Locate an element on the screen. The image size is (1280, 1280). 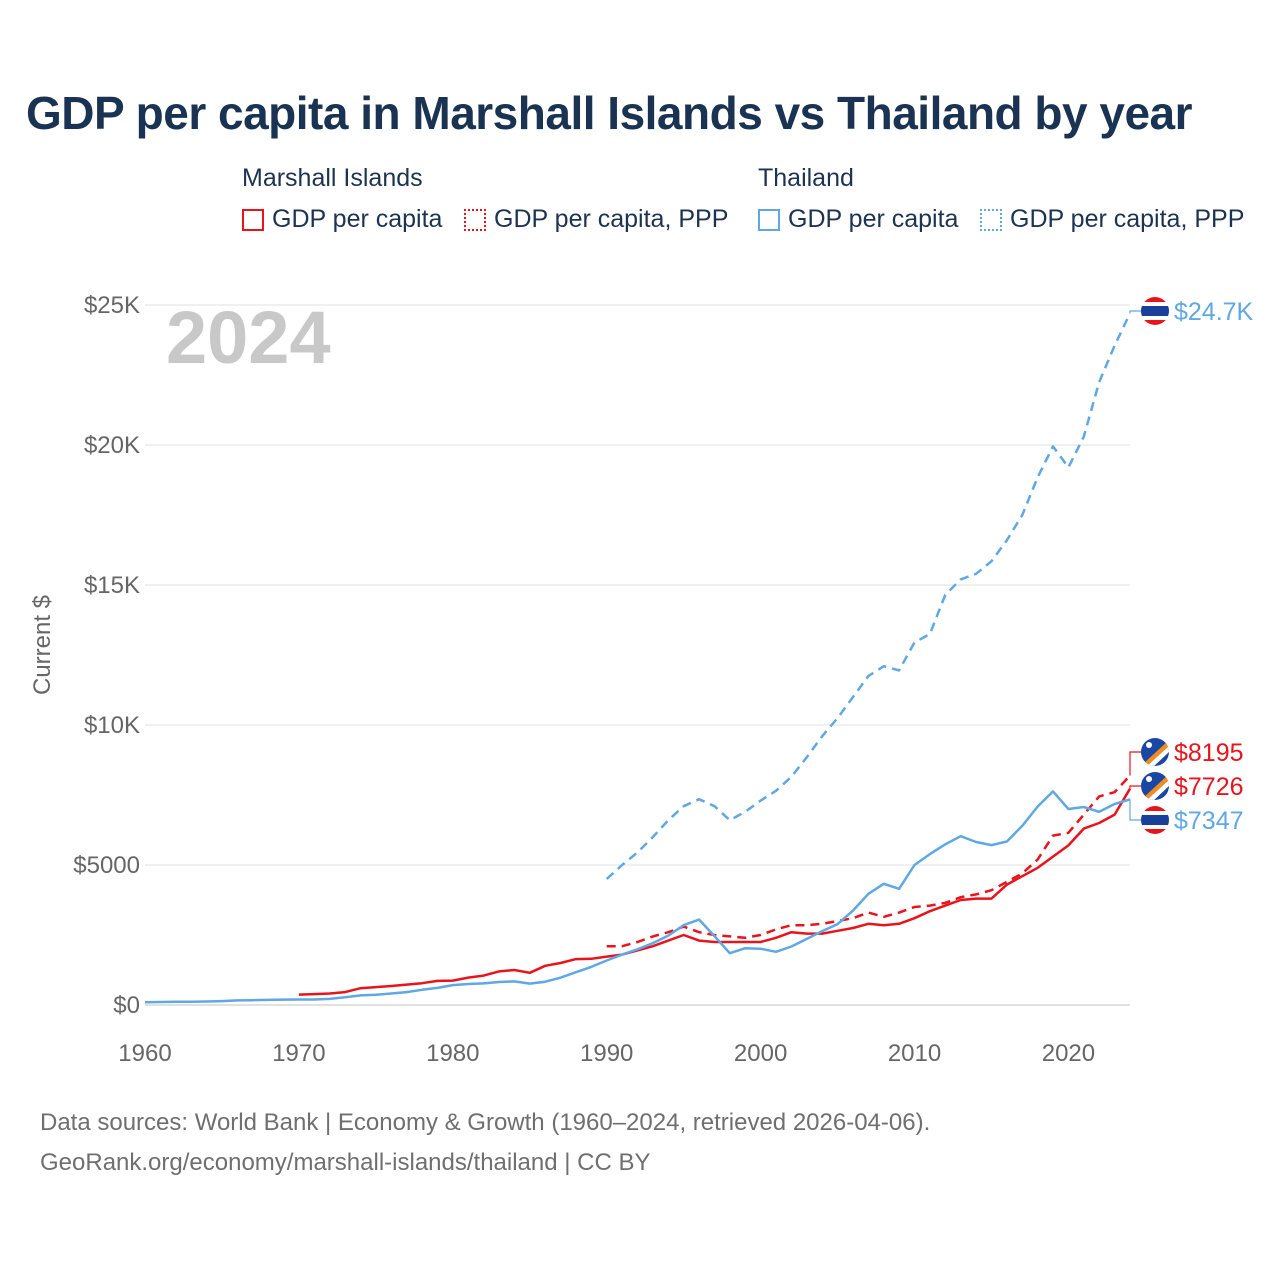
legend-title-marshall-islands: Marshall Islands is located at coordinates (332, 178).